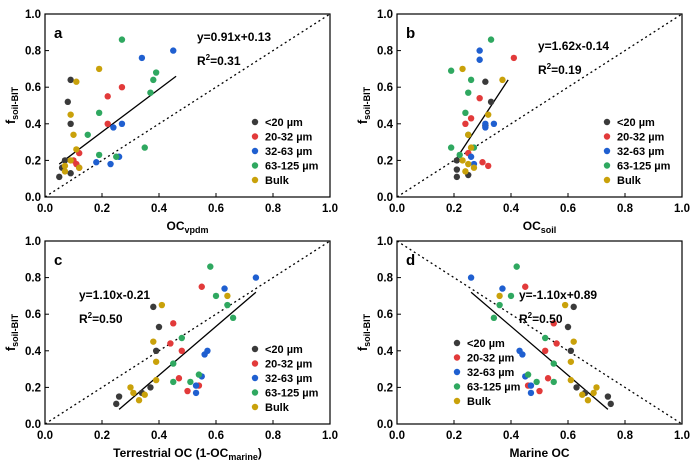  I want to click on legend: <20 µm 20-32 µm 32-63 µm 63-125 µm Bulk, so click(285, 379).